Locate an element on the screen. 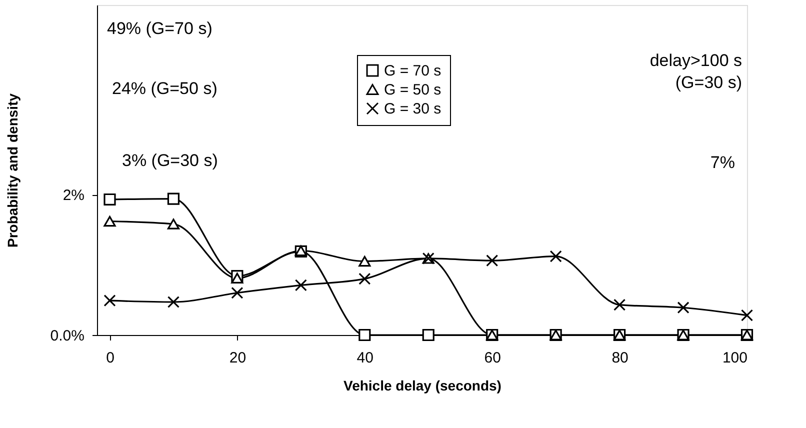  legend-label: G = 70 s is located at coordinates (413, 71).